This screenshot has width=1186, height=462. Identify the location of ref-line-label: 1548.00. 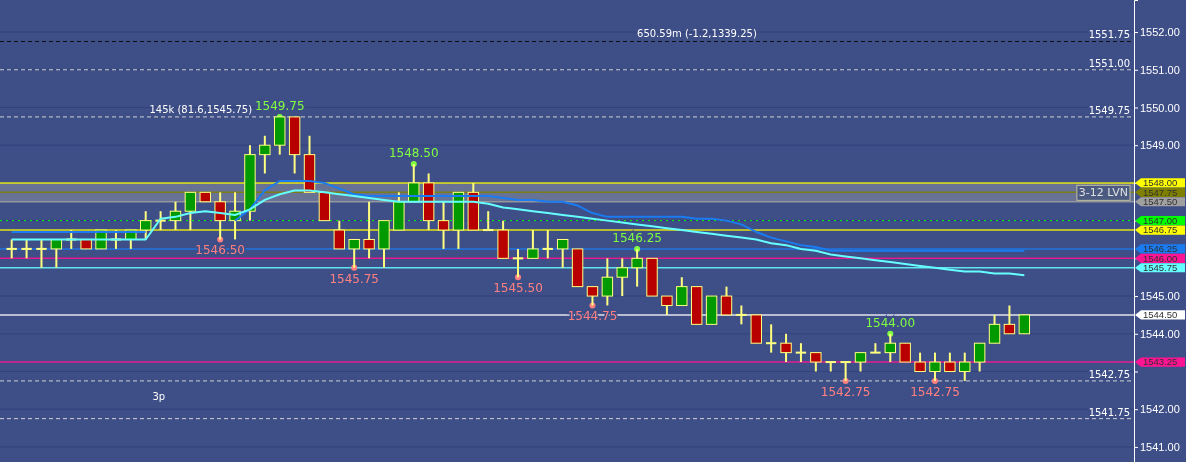
(1160, 183).